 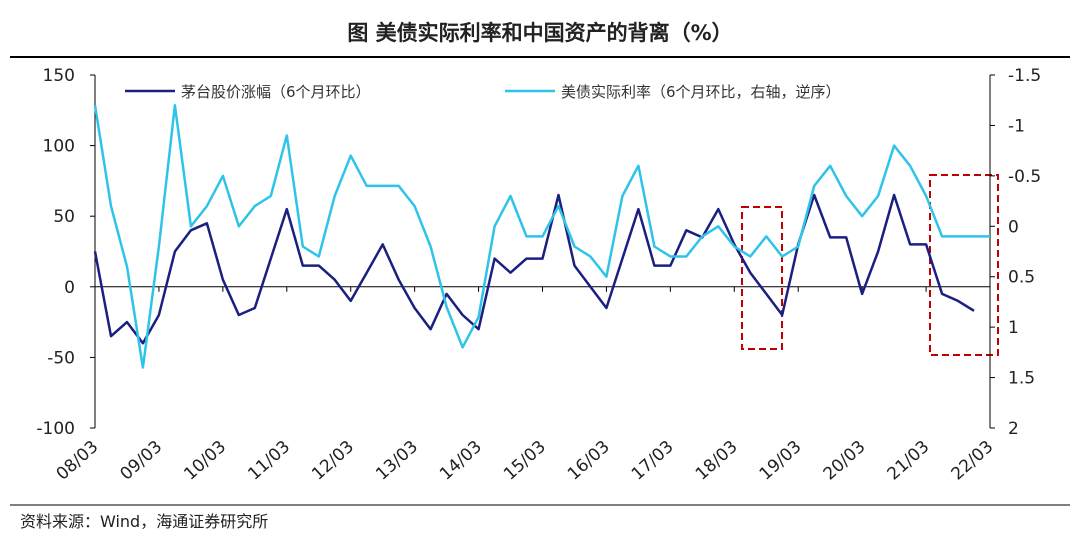 What do you see at coordinates (333, 461) in the screenshot?
I see `x-tick-label: 12/03` at bounding box center [333, 461].